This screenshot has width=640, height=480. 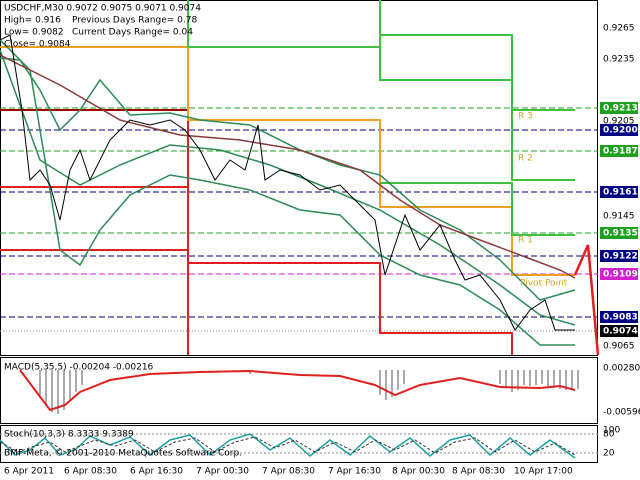 I want to click on level-label: Pivot Point, so click(x=544, y=284).